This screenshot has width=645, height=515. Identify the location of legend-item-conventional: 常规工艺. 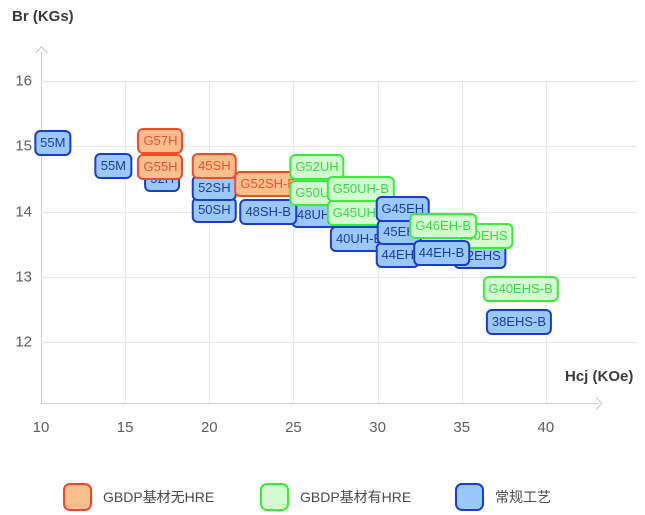
(503, 497).